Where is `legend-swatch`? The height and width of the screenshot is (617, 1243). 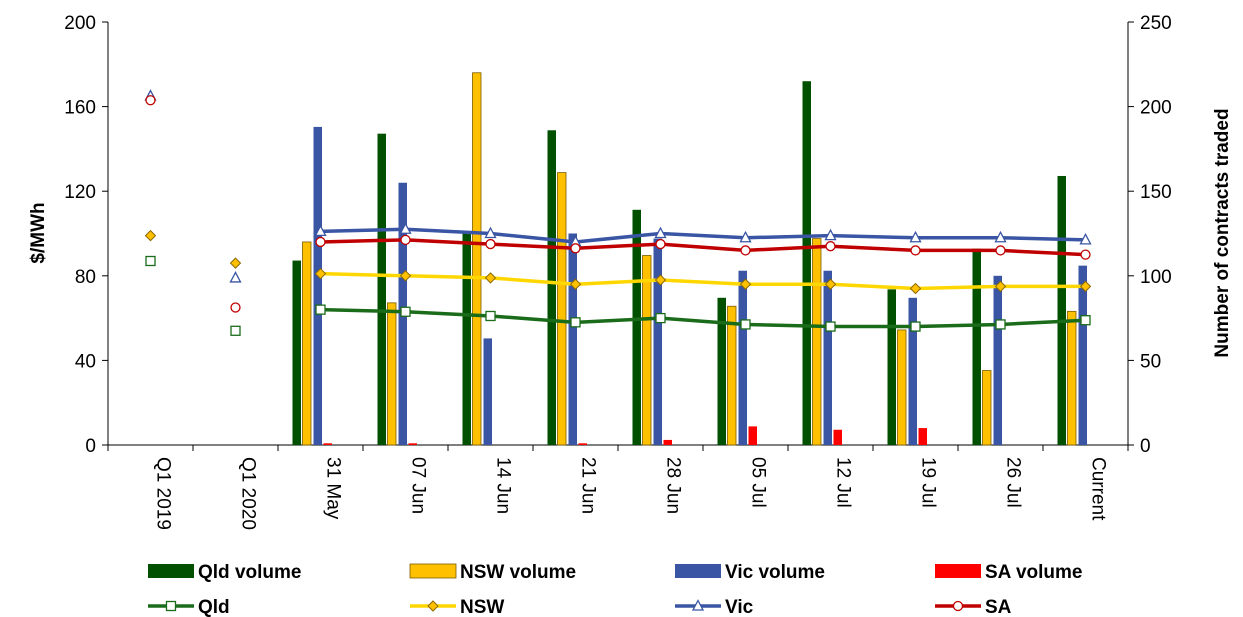
legend-swatch is located at coordinates (171, 571).